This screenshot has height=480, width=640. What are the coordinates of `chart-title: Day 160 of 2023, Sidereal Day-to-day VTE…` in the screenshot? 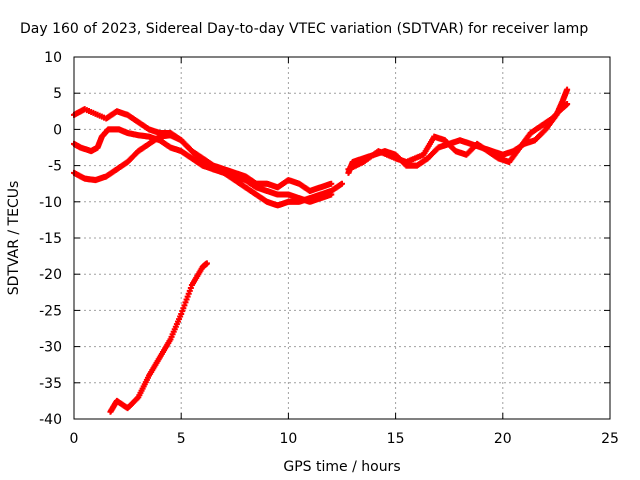 It's located at (304, 29).